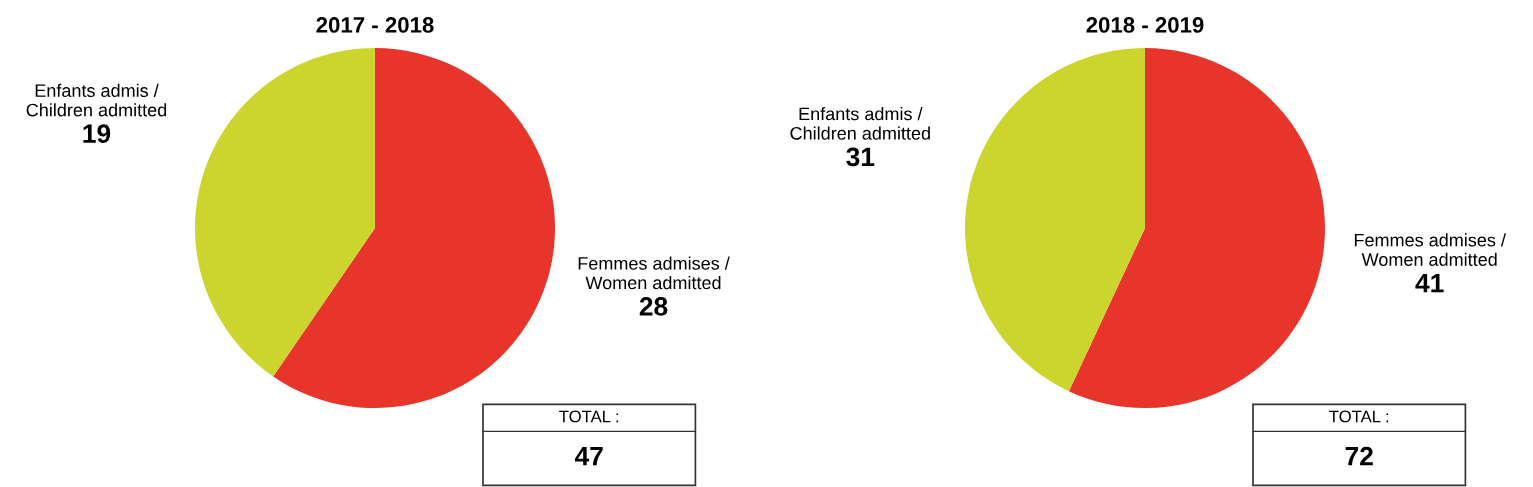  Describe the element at coordinates (653, 306) in the screenshot. I see `data-label: 28` at that location.